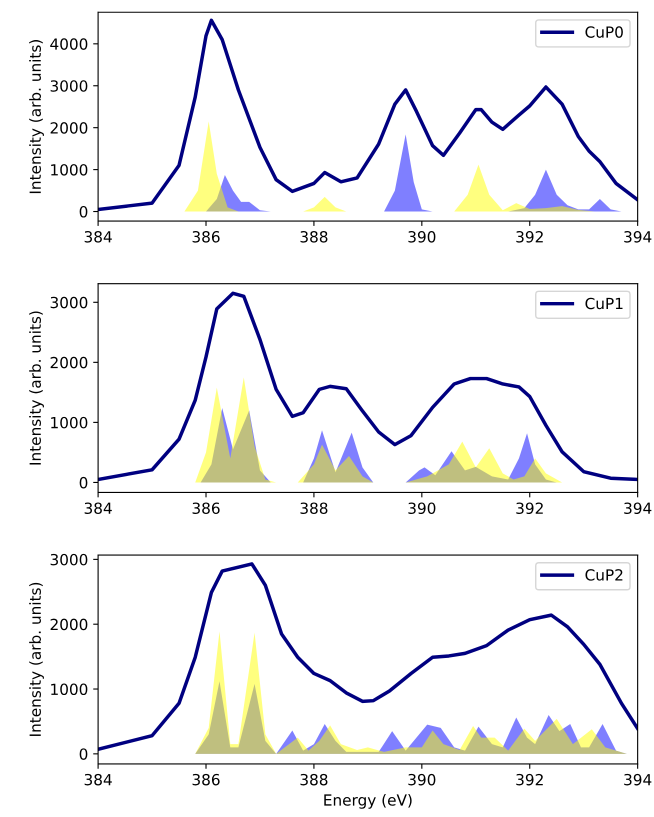 This screenshot has height=817, width=654. Describe the element at coordinates (69, 44) in the screenshot. I see `y-tick-label: 4000` at that location.